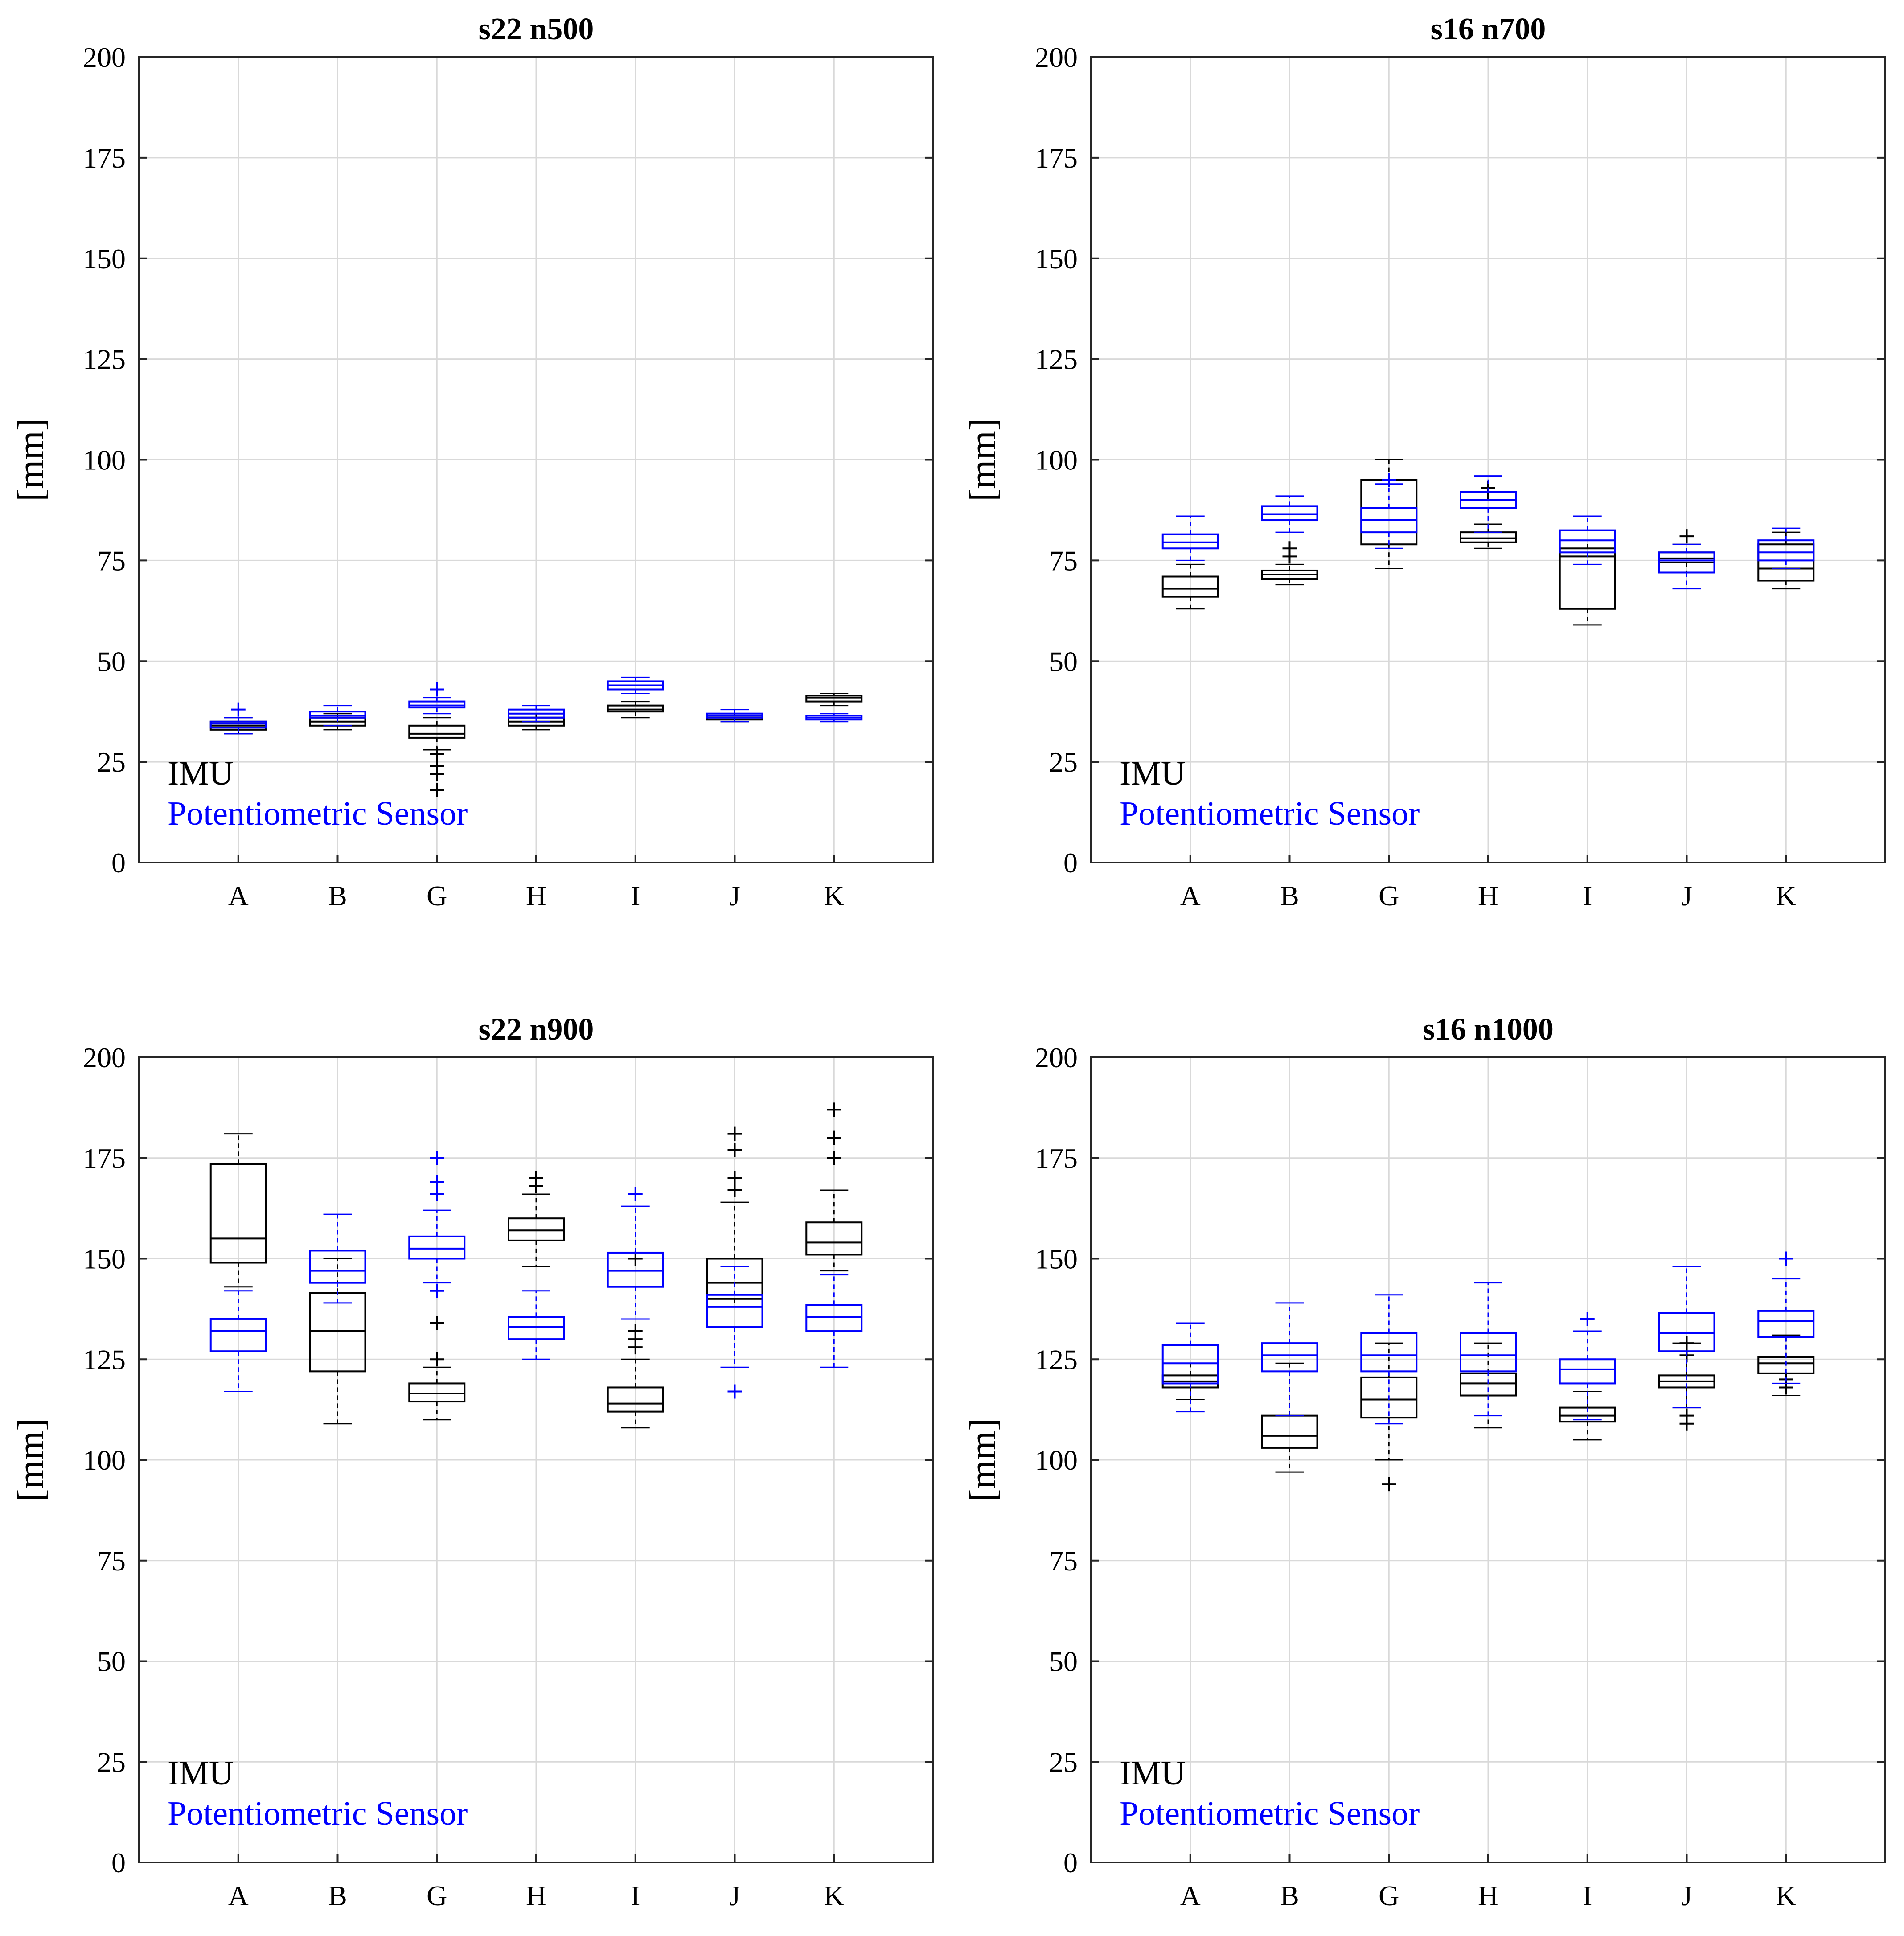 Image resolution: width=1904 pixels, height=1936 pixels. What do you see at coordinates (1056, 359) in the screenshot?
I see `y-tick-label: 125` at bounding box center [1056, 359].